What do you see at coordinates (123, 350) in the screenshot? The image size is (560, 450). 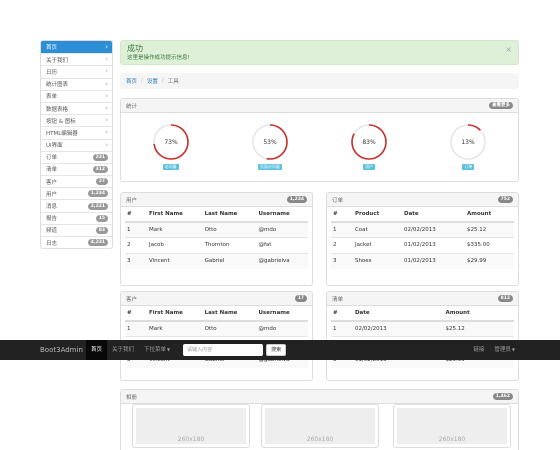 I see `nav-about: 关于我们` at bounding box center [123, 350].